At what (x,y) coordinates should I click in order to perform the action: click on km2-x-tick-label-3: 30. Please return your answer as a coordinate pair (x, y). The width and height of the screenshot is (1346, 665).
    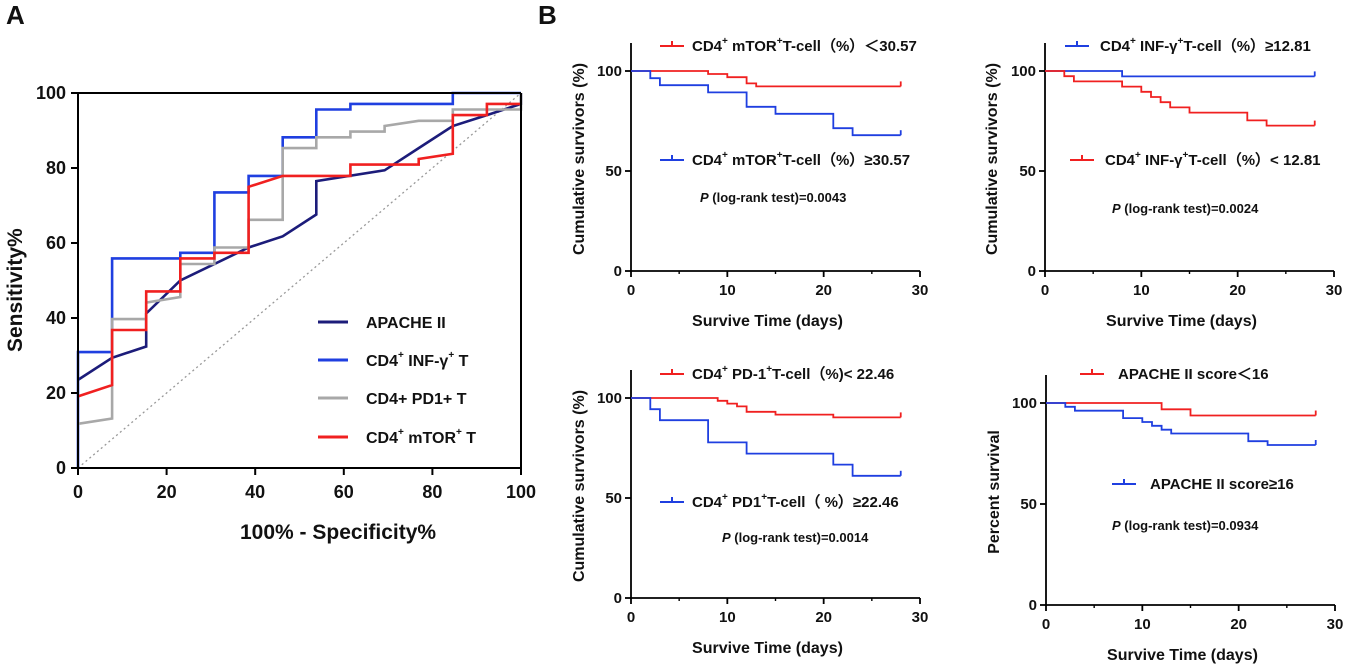
    Looking at the image, I should click on (1334, 290).